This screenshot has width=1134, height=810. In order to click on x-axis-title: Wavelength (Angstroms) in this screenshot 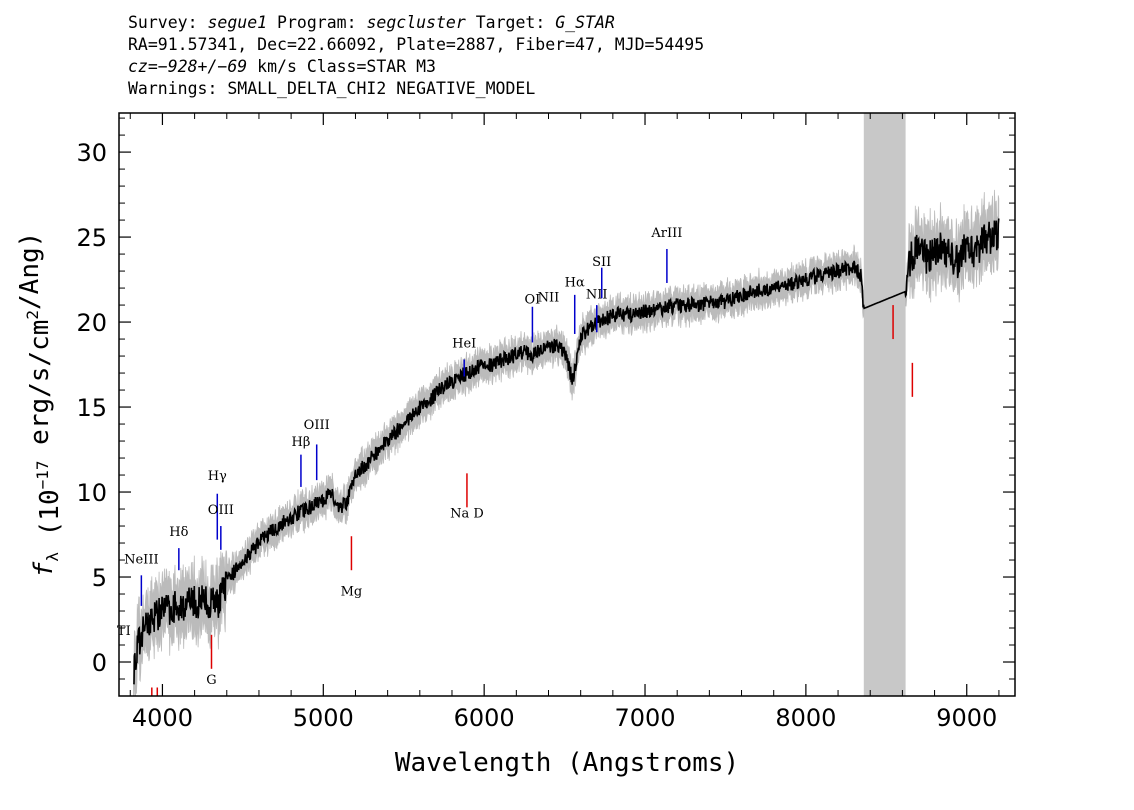, I will do `click(567, 763)`.